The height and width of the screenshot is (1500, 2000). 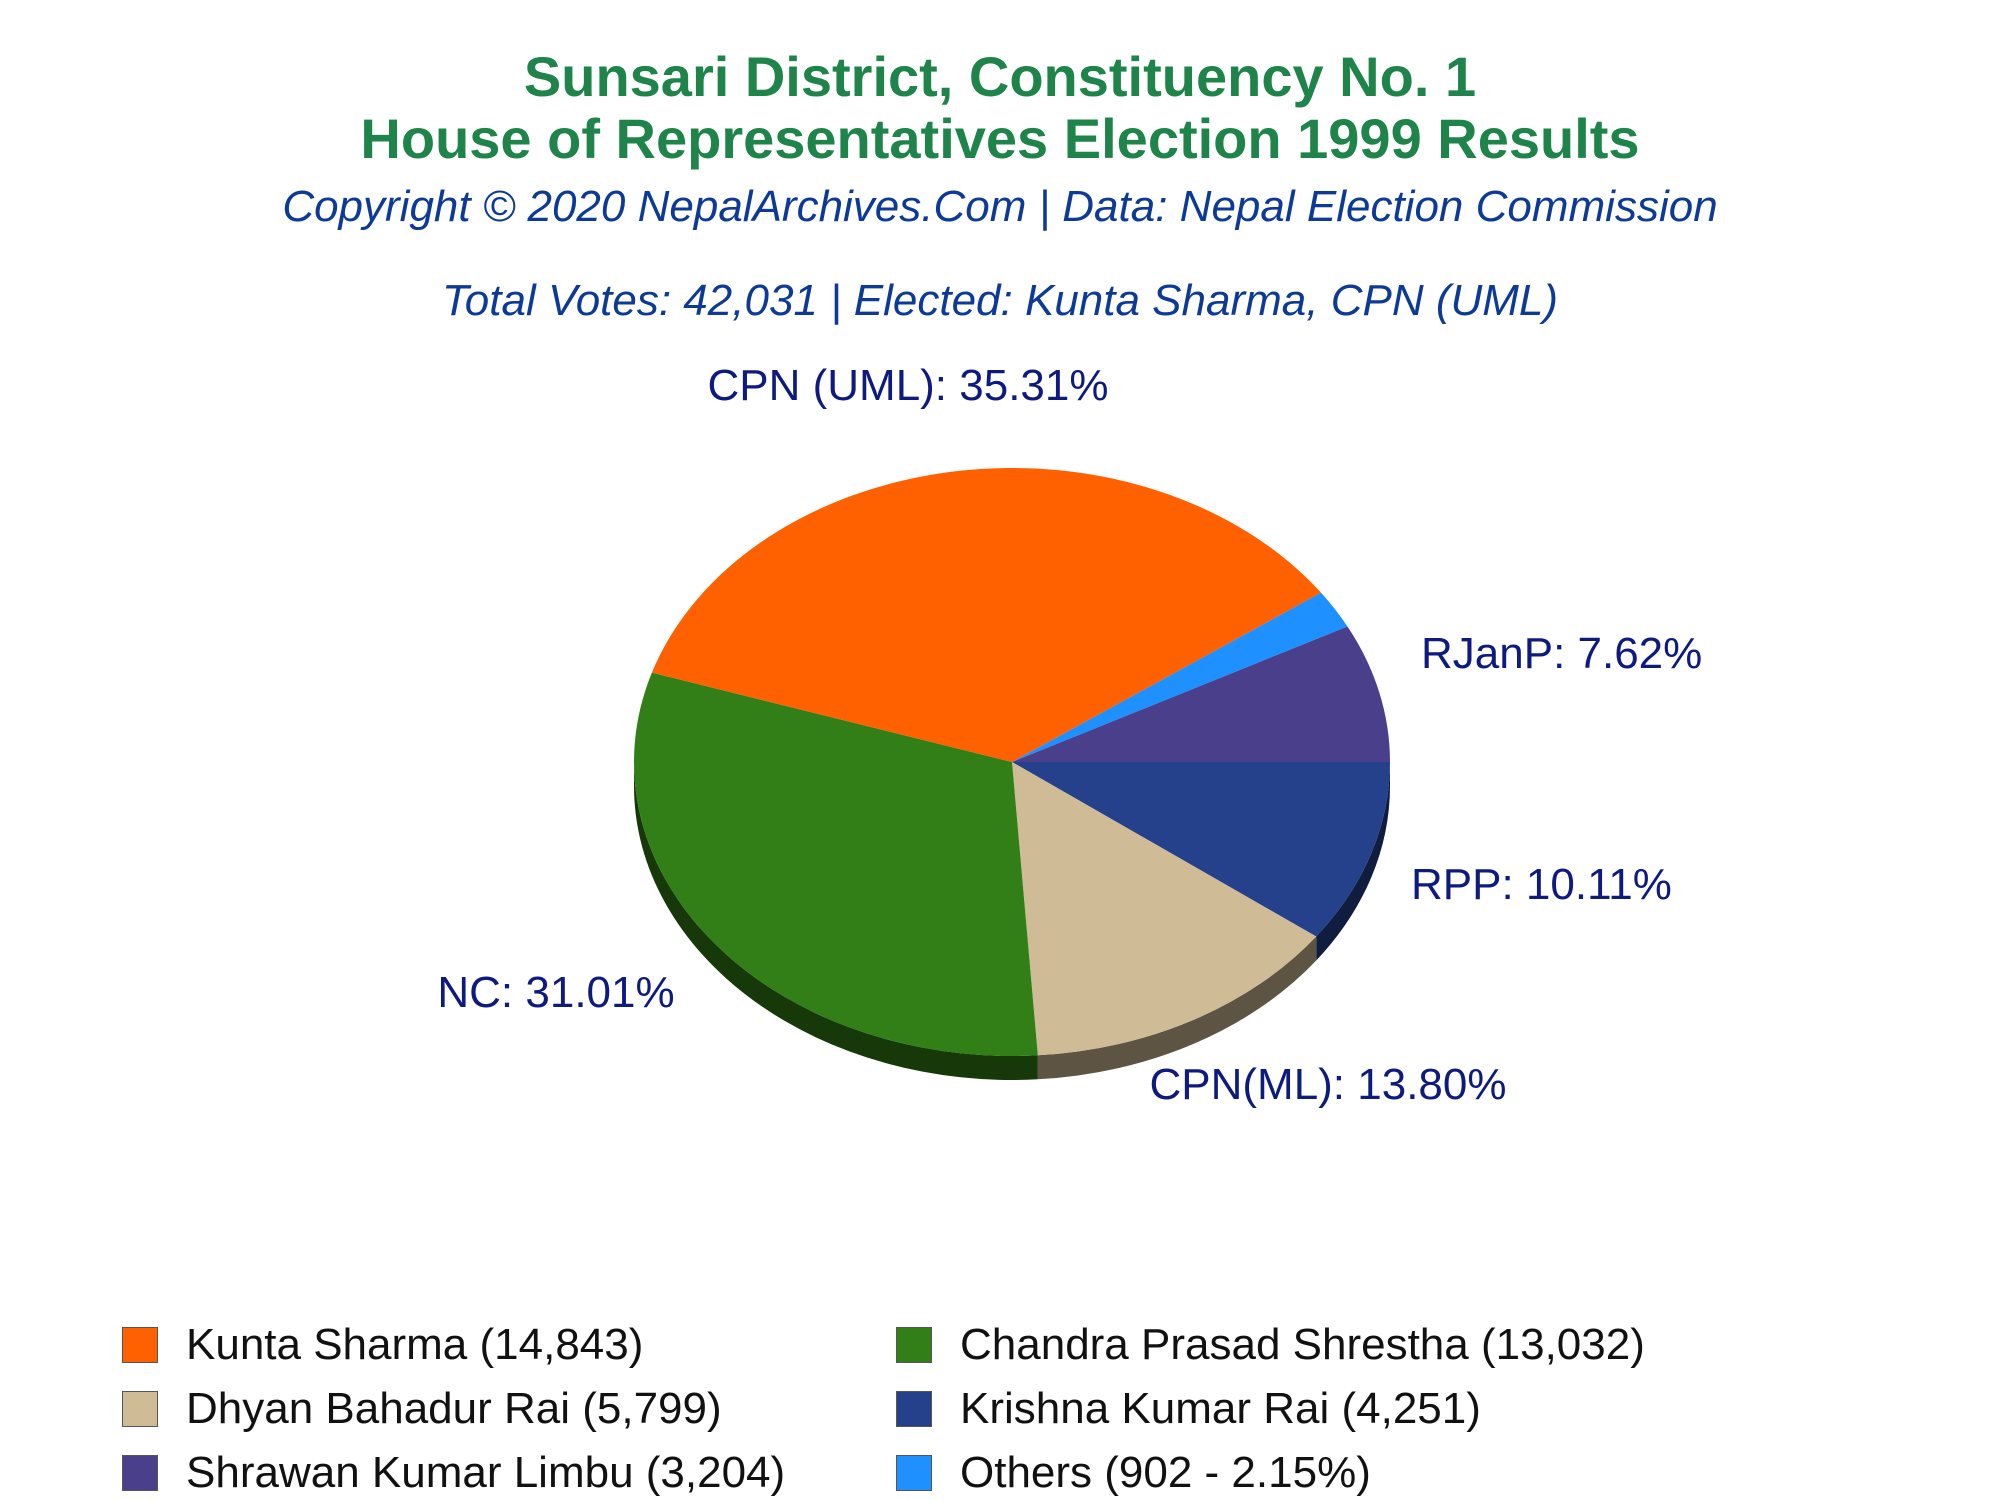 I want to click on pie-side-rpp, so click(x=1353, y=861).